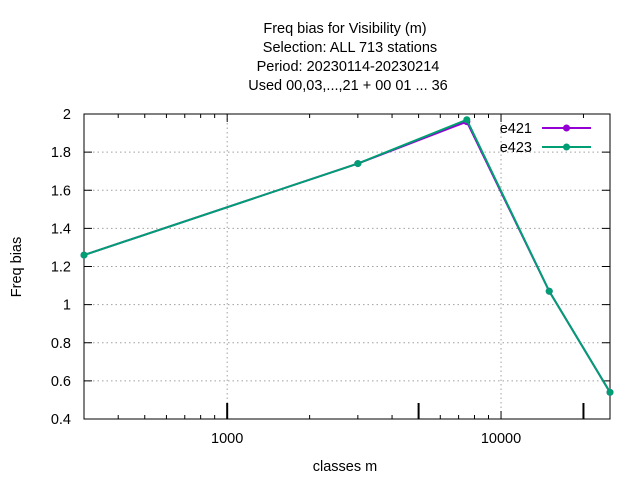 Image resolution: width=640 pixels, height=480 pixels. What do you see at coordinates (348, 86) in the screenshot?
I see `title-line-4: Used 00,03,...,21 + 00 01 ... 36` at bounding box center [348, 86].